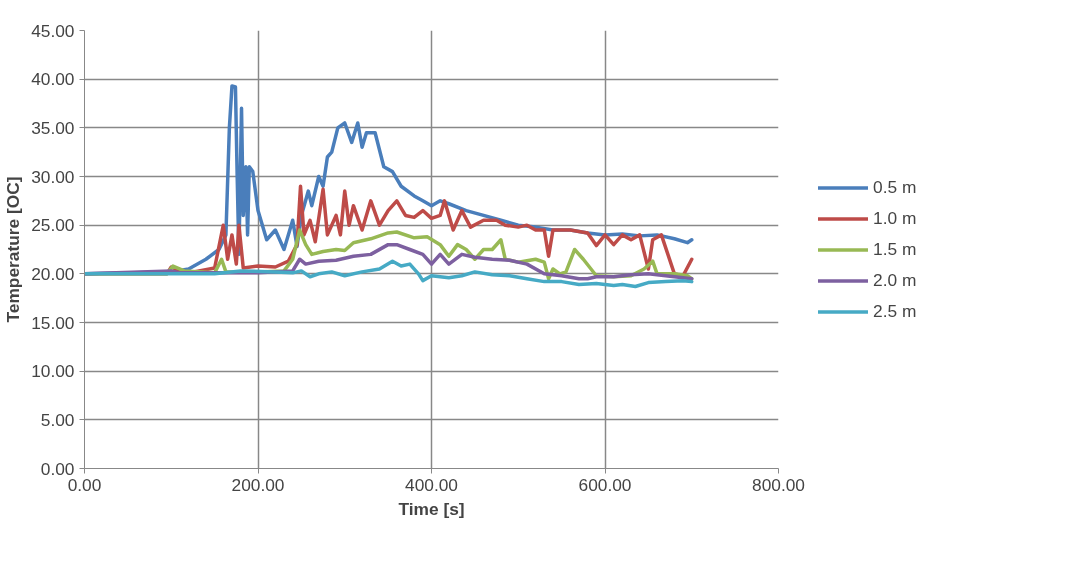 This screenshot has height=588, width=1084. I want to click on y-tick-label: 35.00, so click(53, 127).